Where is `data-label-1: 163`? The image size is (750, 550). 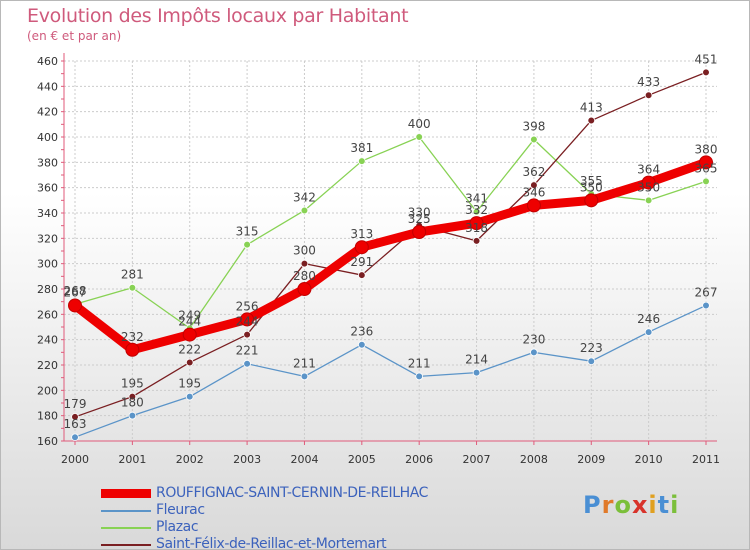
data-label-1: 163 is located at coordinates (75, 424).